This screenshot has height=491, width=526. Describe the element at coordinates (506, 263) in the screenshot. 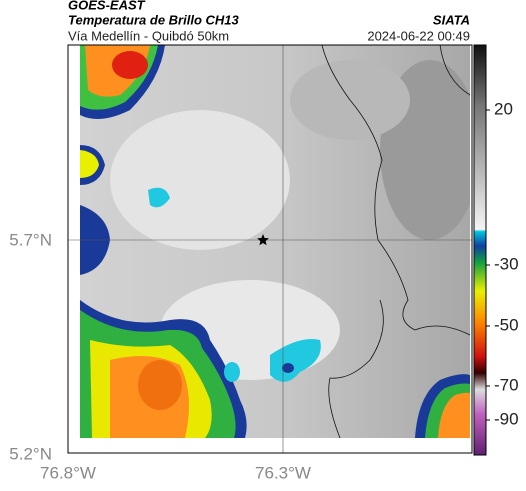

I see `colorbar-tick: -30` at that location.